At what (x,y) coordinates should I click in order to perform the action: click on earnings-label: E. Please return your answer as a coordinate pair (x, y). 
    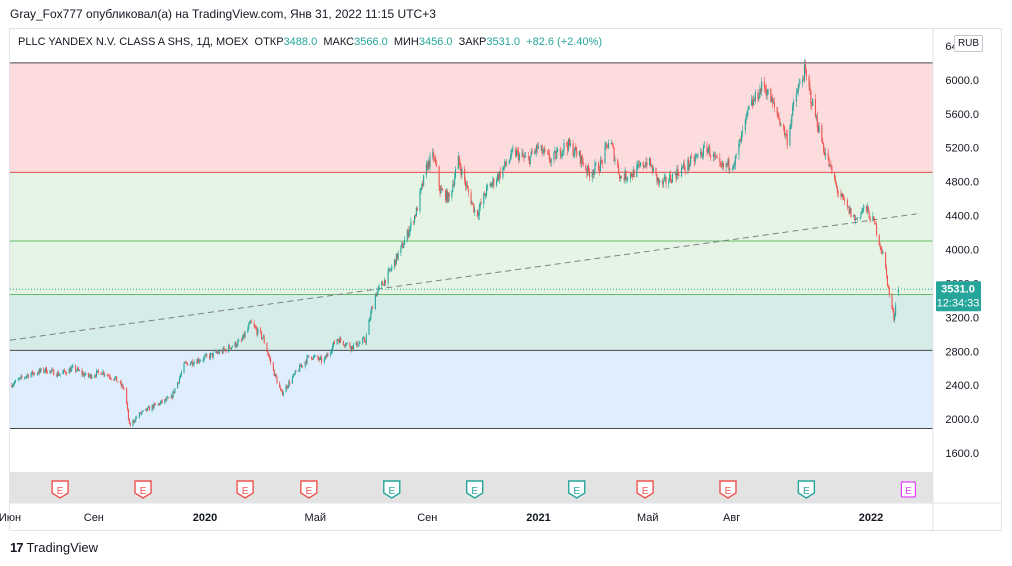
    Looking at the image, I should click on (645, 491).